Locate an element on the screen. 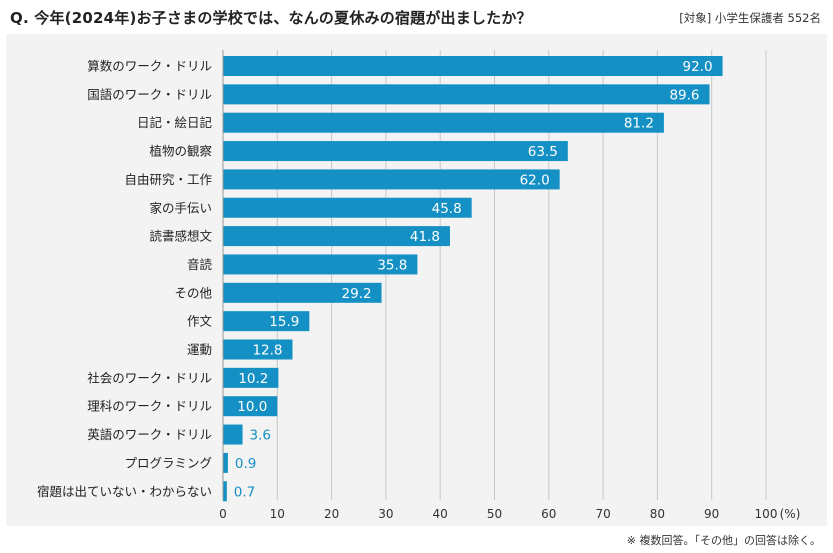  x-tick-label: 40 is located at coordinates (440, 514).